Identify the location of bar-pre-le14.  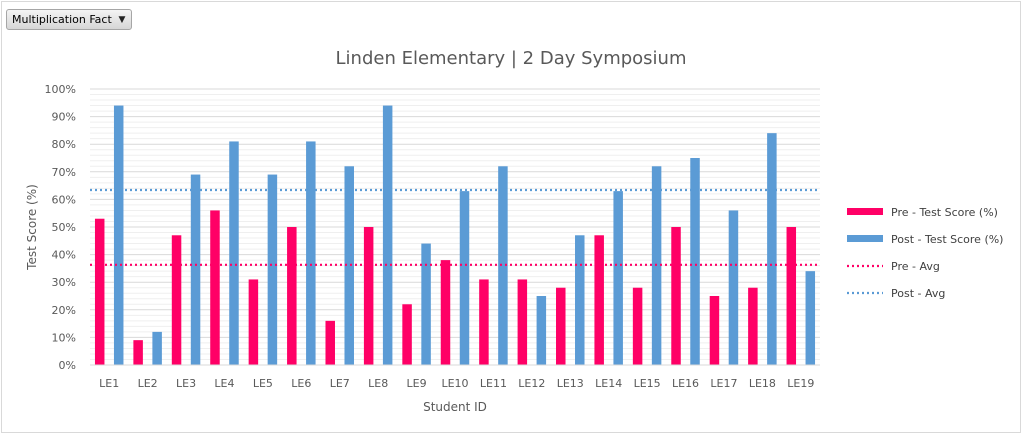
(599, 300).